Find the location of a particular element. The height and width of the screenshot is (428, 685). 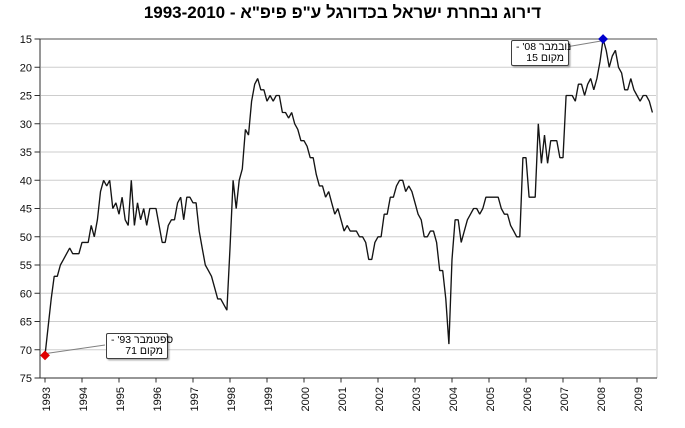

x-axis-label: 2002 is located at coordinates (380, 399).